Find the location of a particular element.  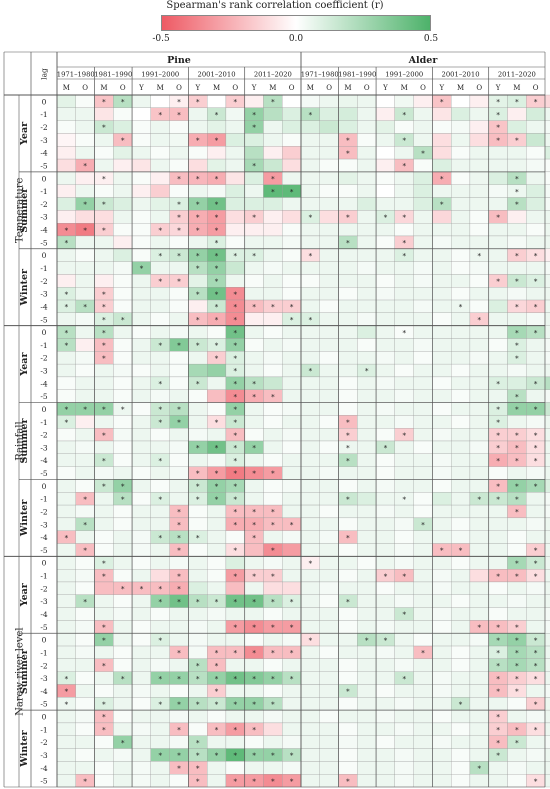

lag-label: 0 is located at coordinates (44, 486).